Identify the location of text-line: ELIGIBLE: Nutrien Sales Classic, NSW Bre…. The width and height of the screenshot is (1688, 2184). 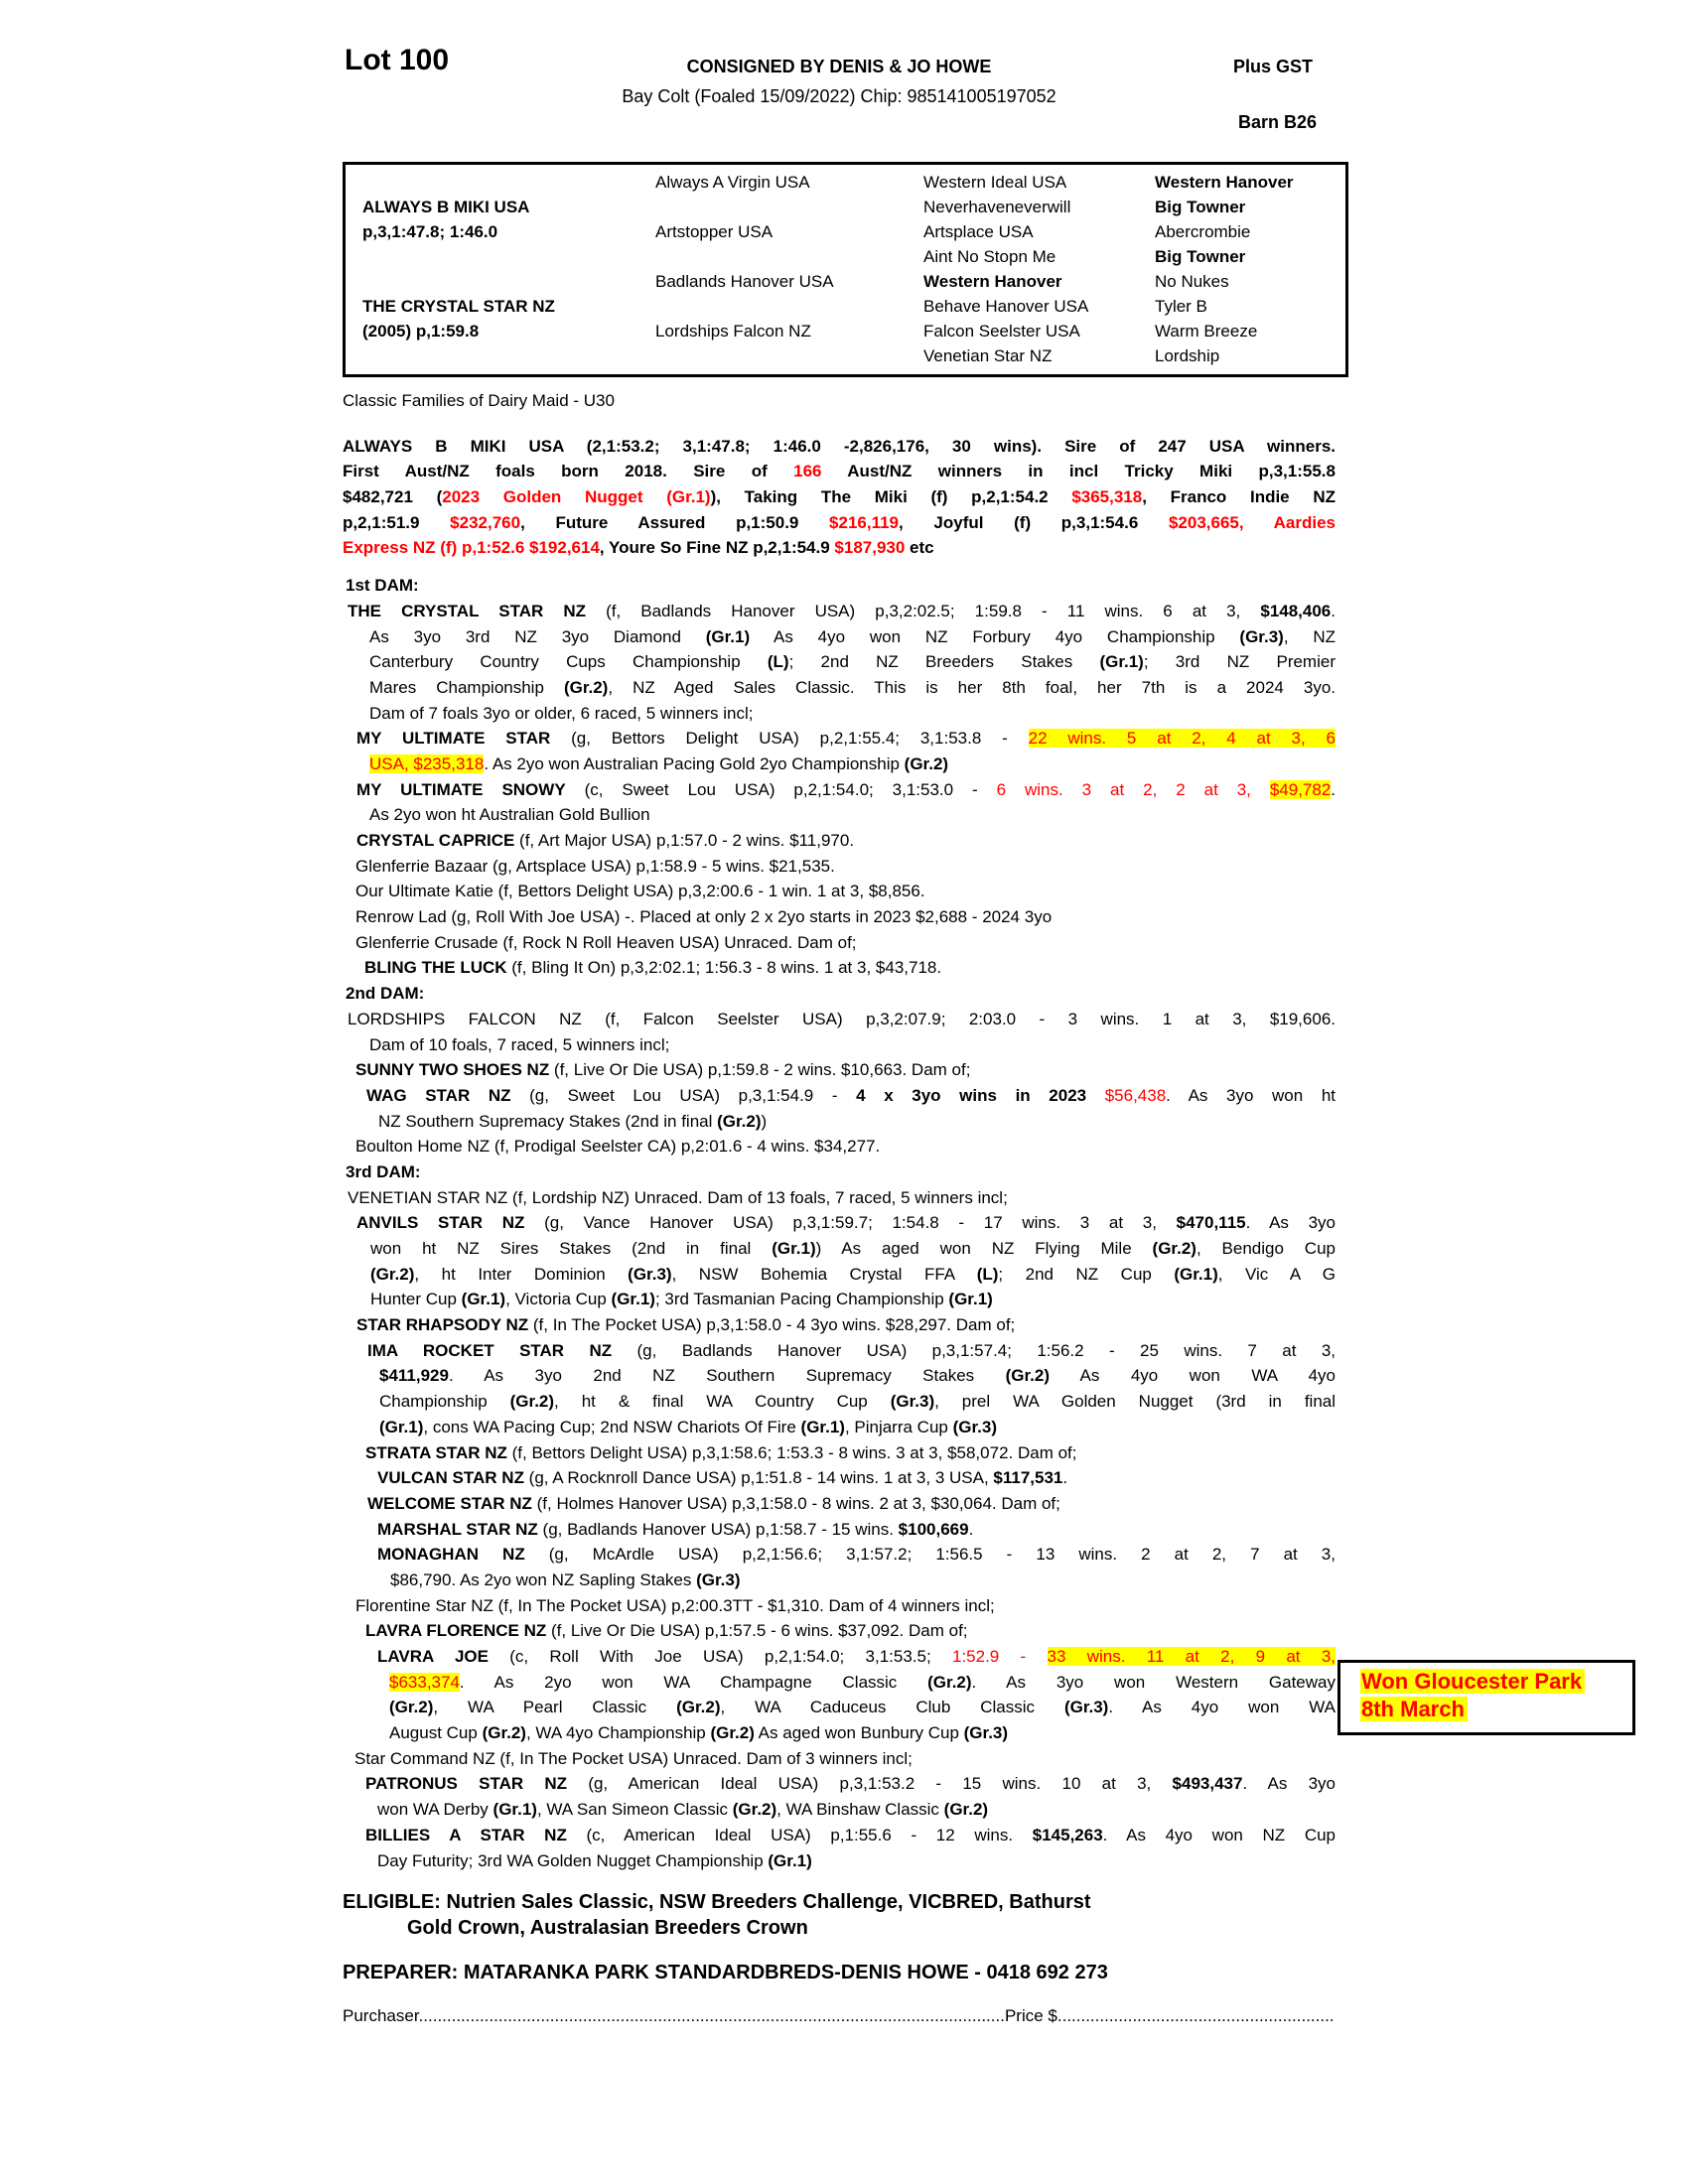
(839, 1903).